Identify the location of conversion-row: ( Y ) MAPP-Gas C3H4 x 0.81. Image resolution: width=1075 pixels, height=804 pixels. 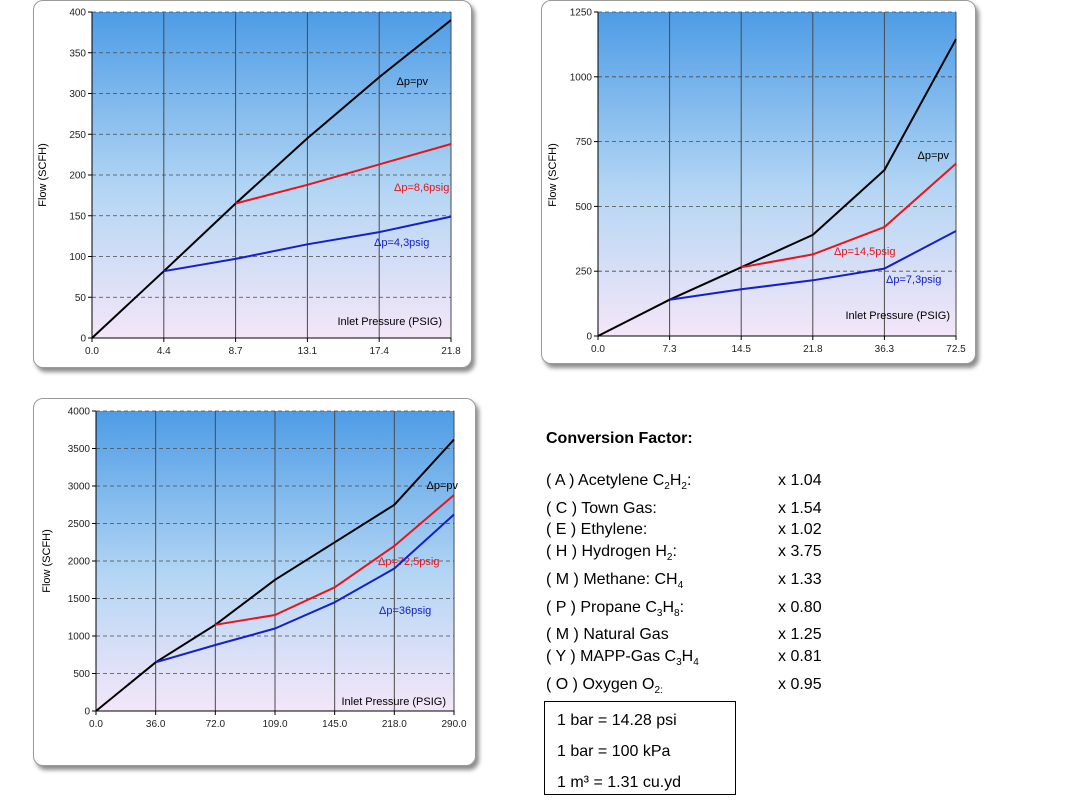
(696, 660).